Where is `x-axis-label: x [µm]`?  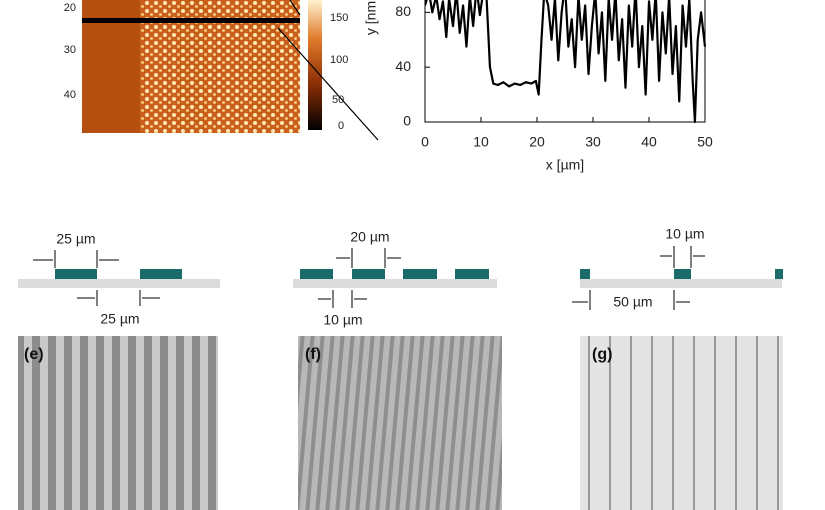 x-axis-label: x [µm] is located at coordinates (565, 165).